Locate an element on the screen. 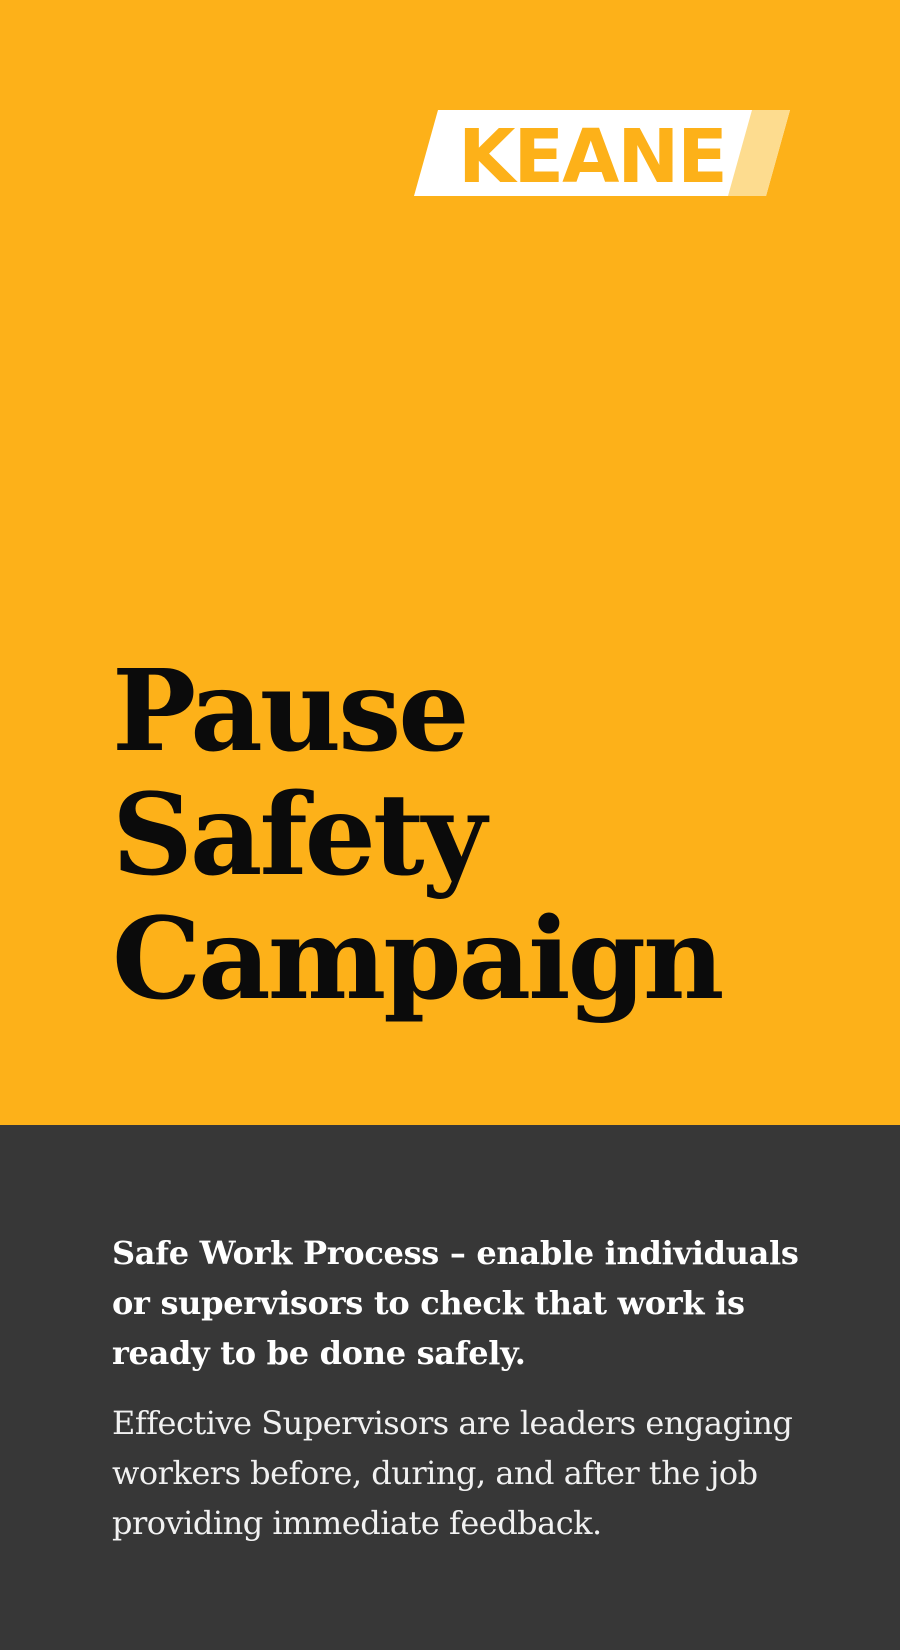 The width and height of the screenshot is (900, 1650). logo-white-band is located at coordinates (602, 153).